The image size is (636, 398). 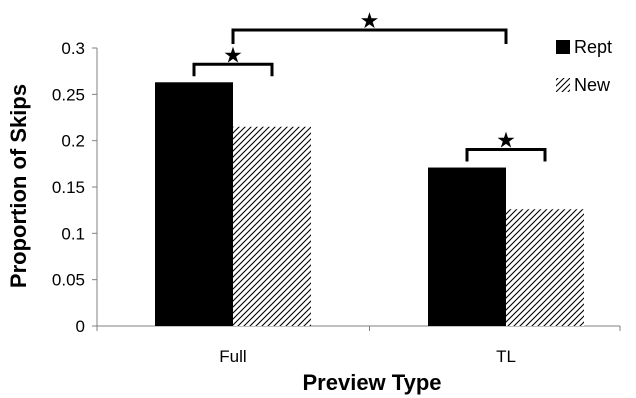 I want to click on x-category-label: Full, so click(x=232, y=356).